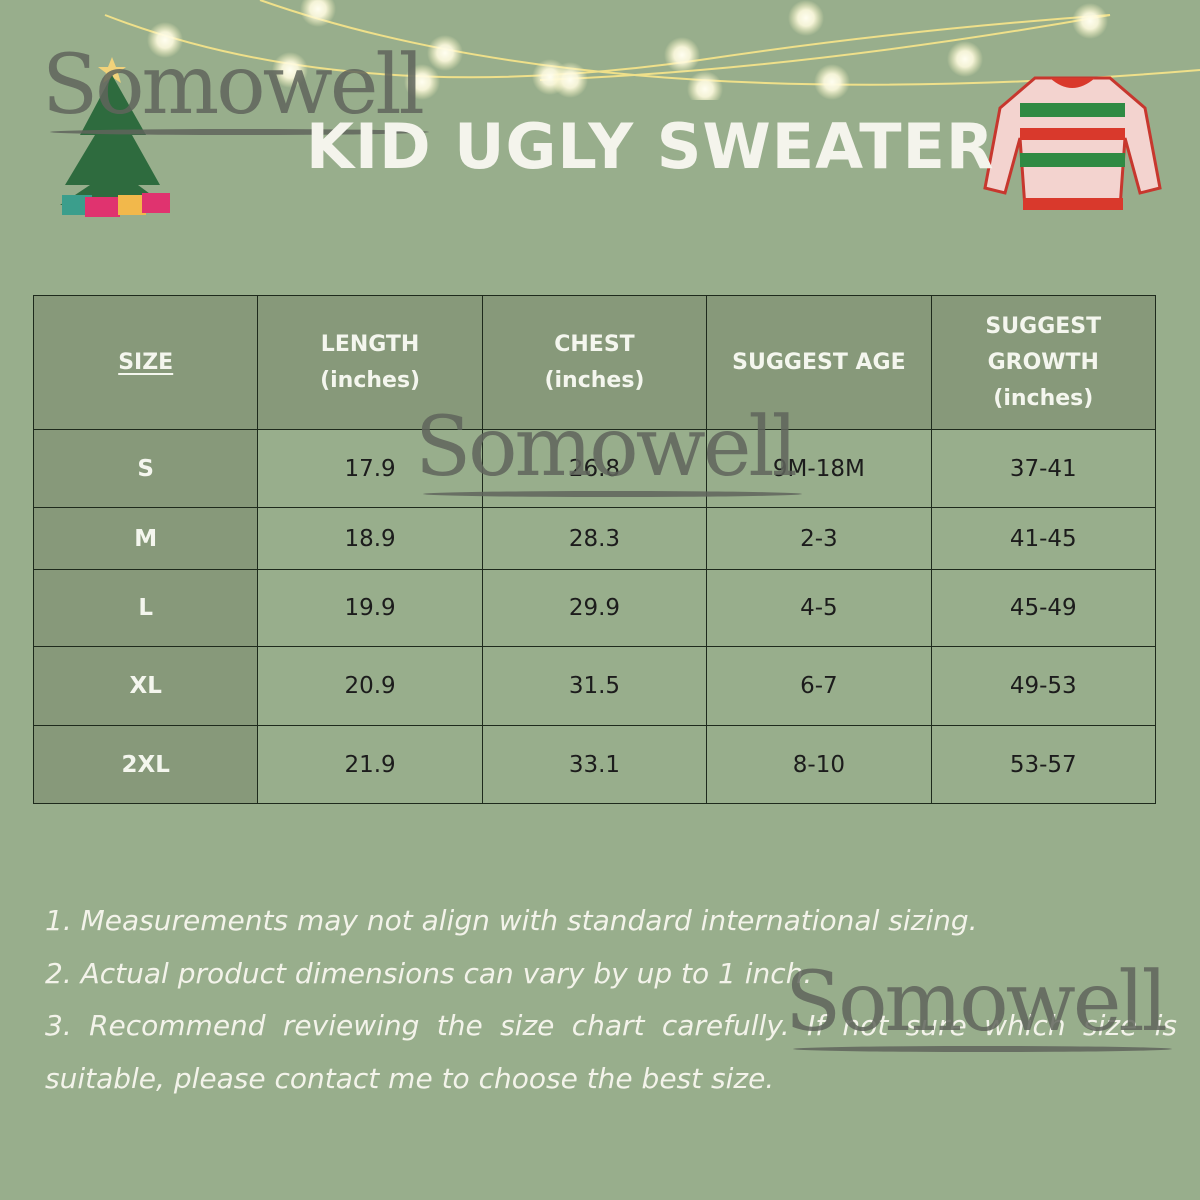 This screenshot has height=1200, width=1200. Describe the element at coordinates (370, 608) in the screenshot. I see `cell-length: 19.9` at that location.